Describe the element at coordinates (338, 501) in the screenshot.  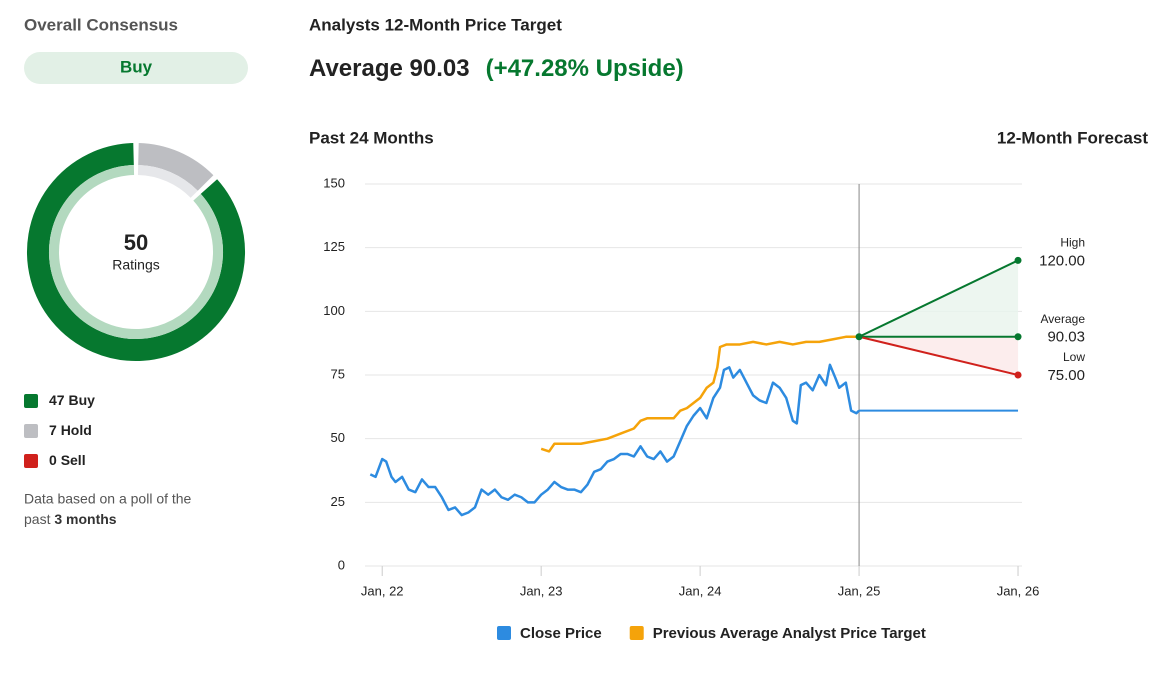
I see `y-tick-label: 25` at that location.